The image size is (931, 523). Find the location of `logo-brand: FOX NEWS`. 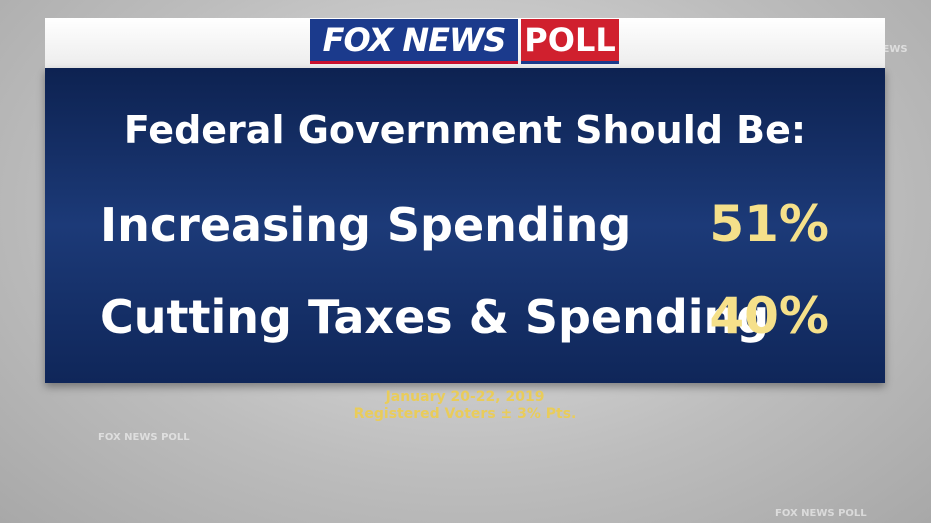

logo-brand: FOX NEWS is located at coordinates (414, 41).